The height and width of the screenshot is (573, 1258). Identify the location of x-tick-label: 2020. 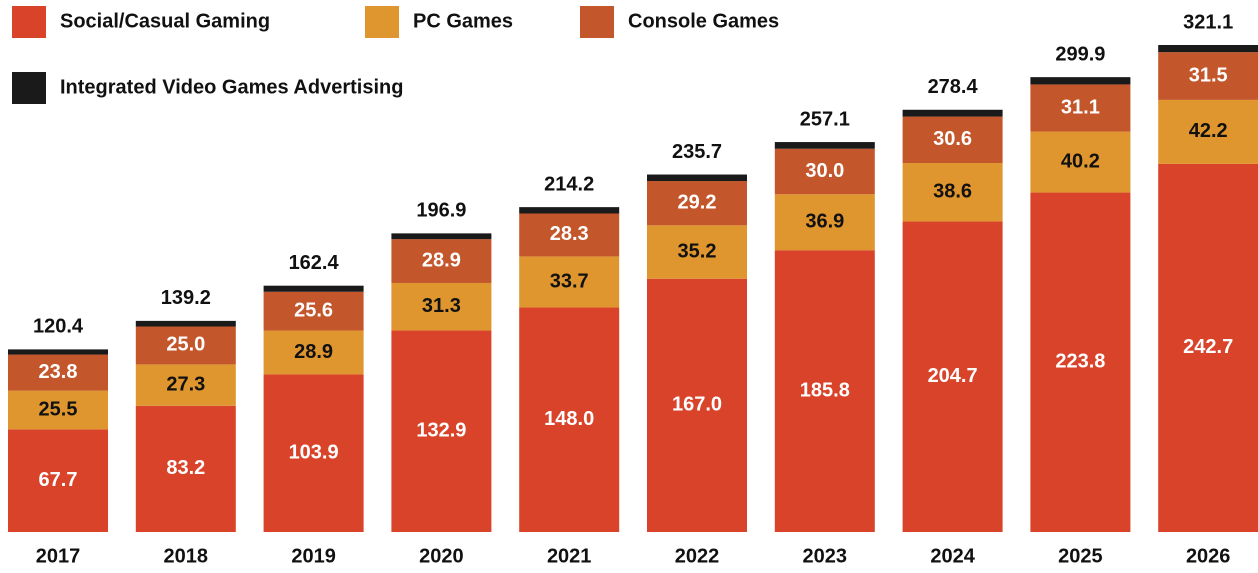
(441, 556).